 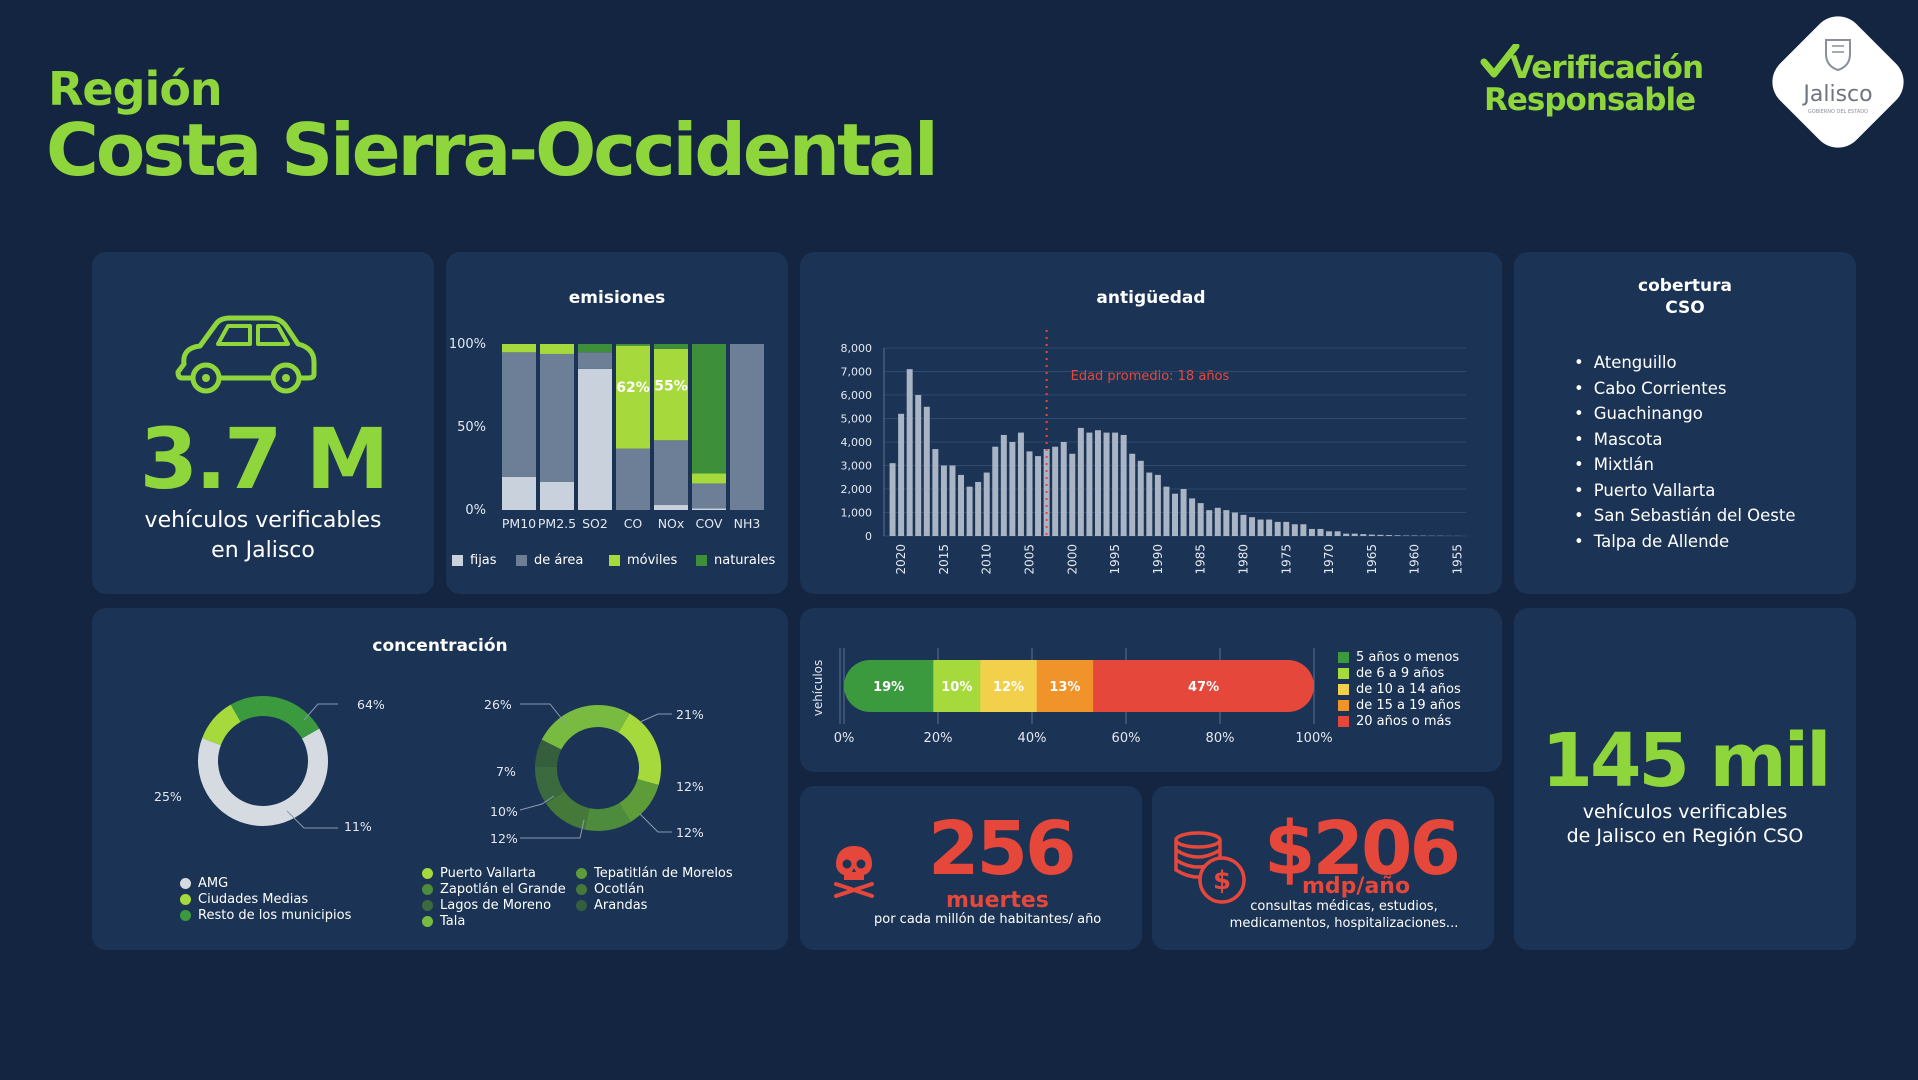 What do you see at coordinates (598, 768) in the screenshot?
I see `donut-slice` at bounding box center [598, 768].